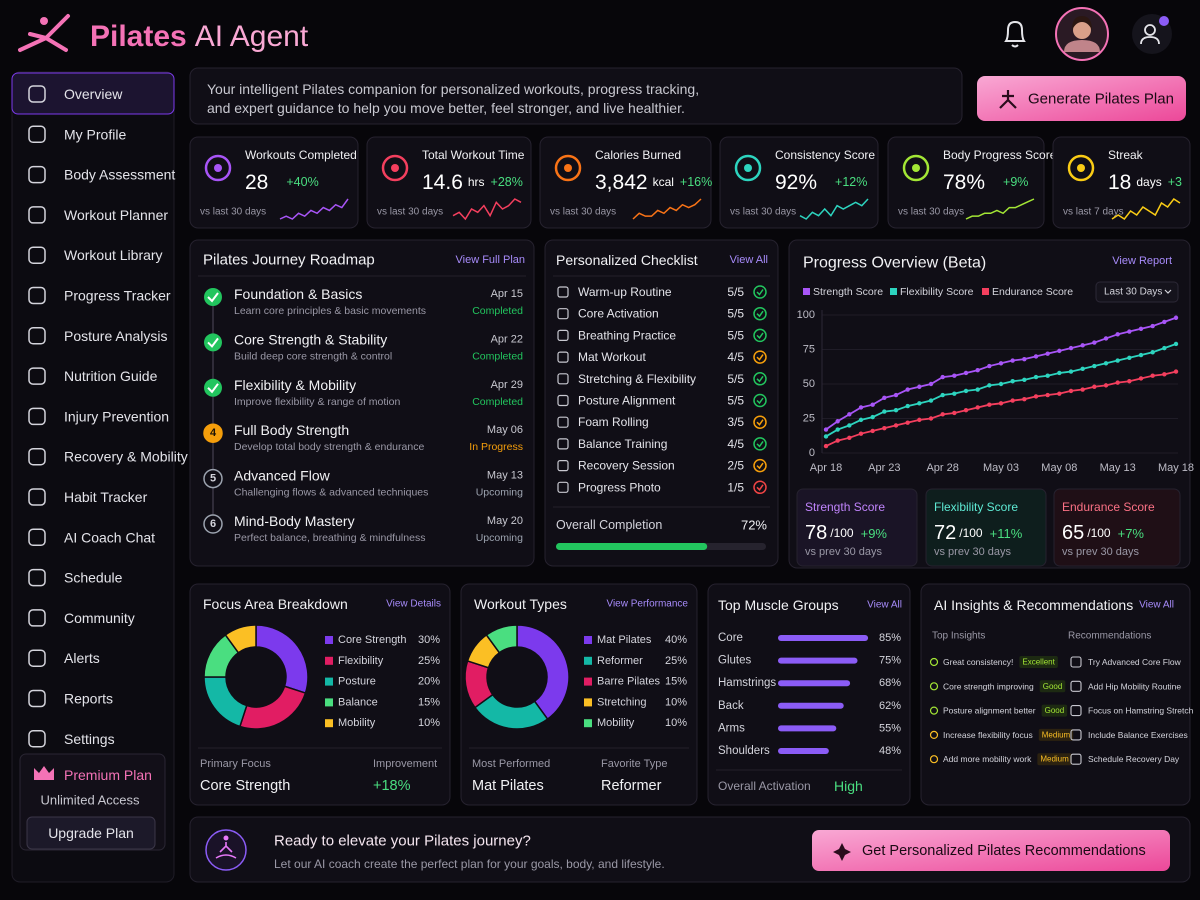  I want to click on insight-tag-label: Excellent, so click(1038, 662).